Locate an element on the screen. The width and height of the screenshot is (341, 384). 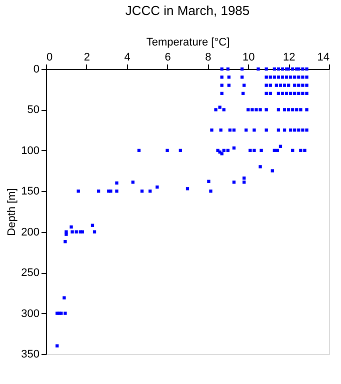
y-tick-label: 250 is located at coordinates (30, 273).